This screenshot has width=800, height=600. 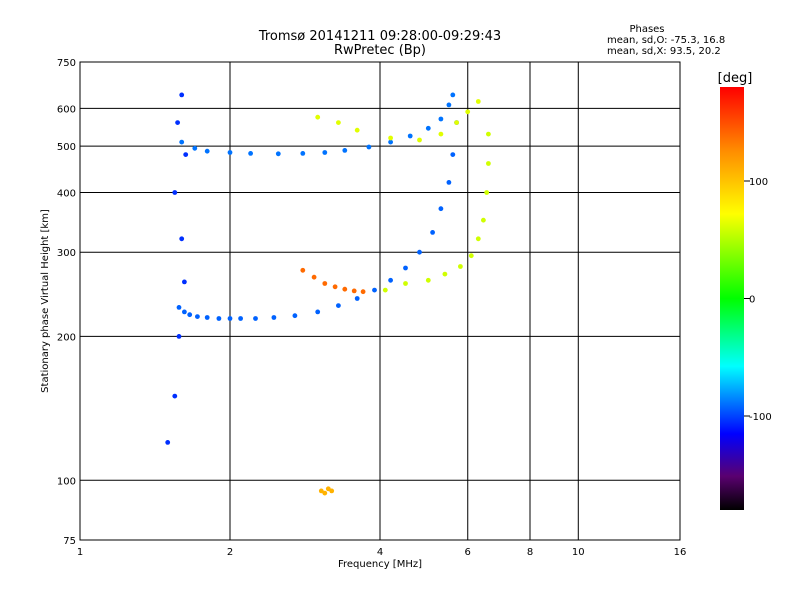 What do you see at coordinates (66, 63) in the screenshot?
I see `y-tick-label: 750` at bounding box center [66, 63].